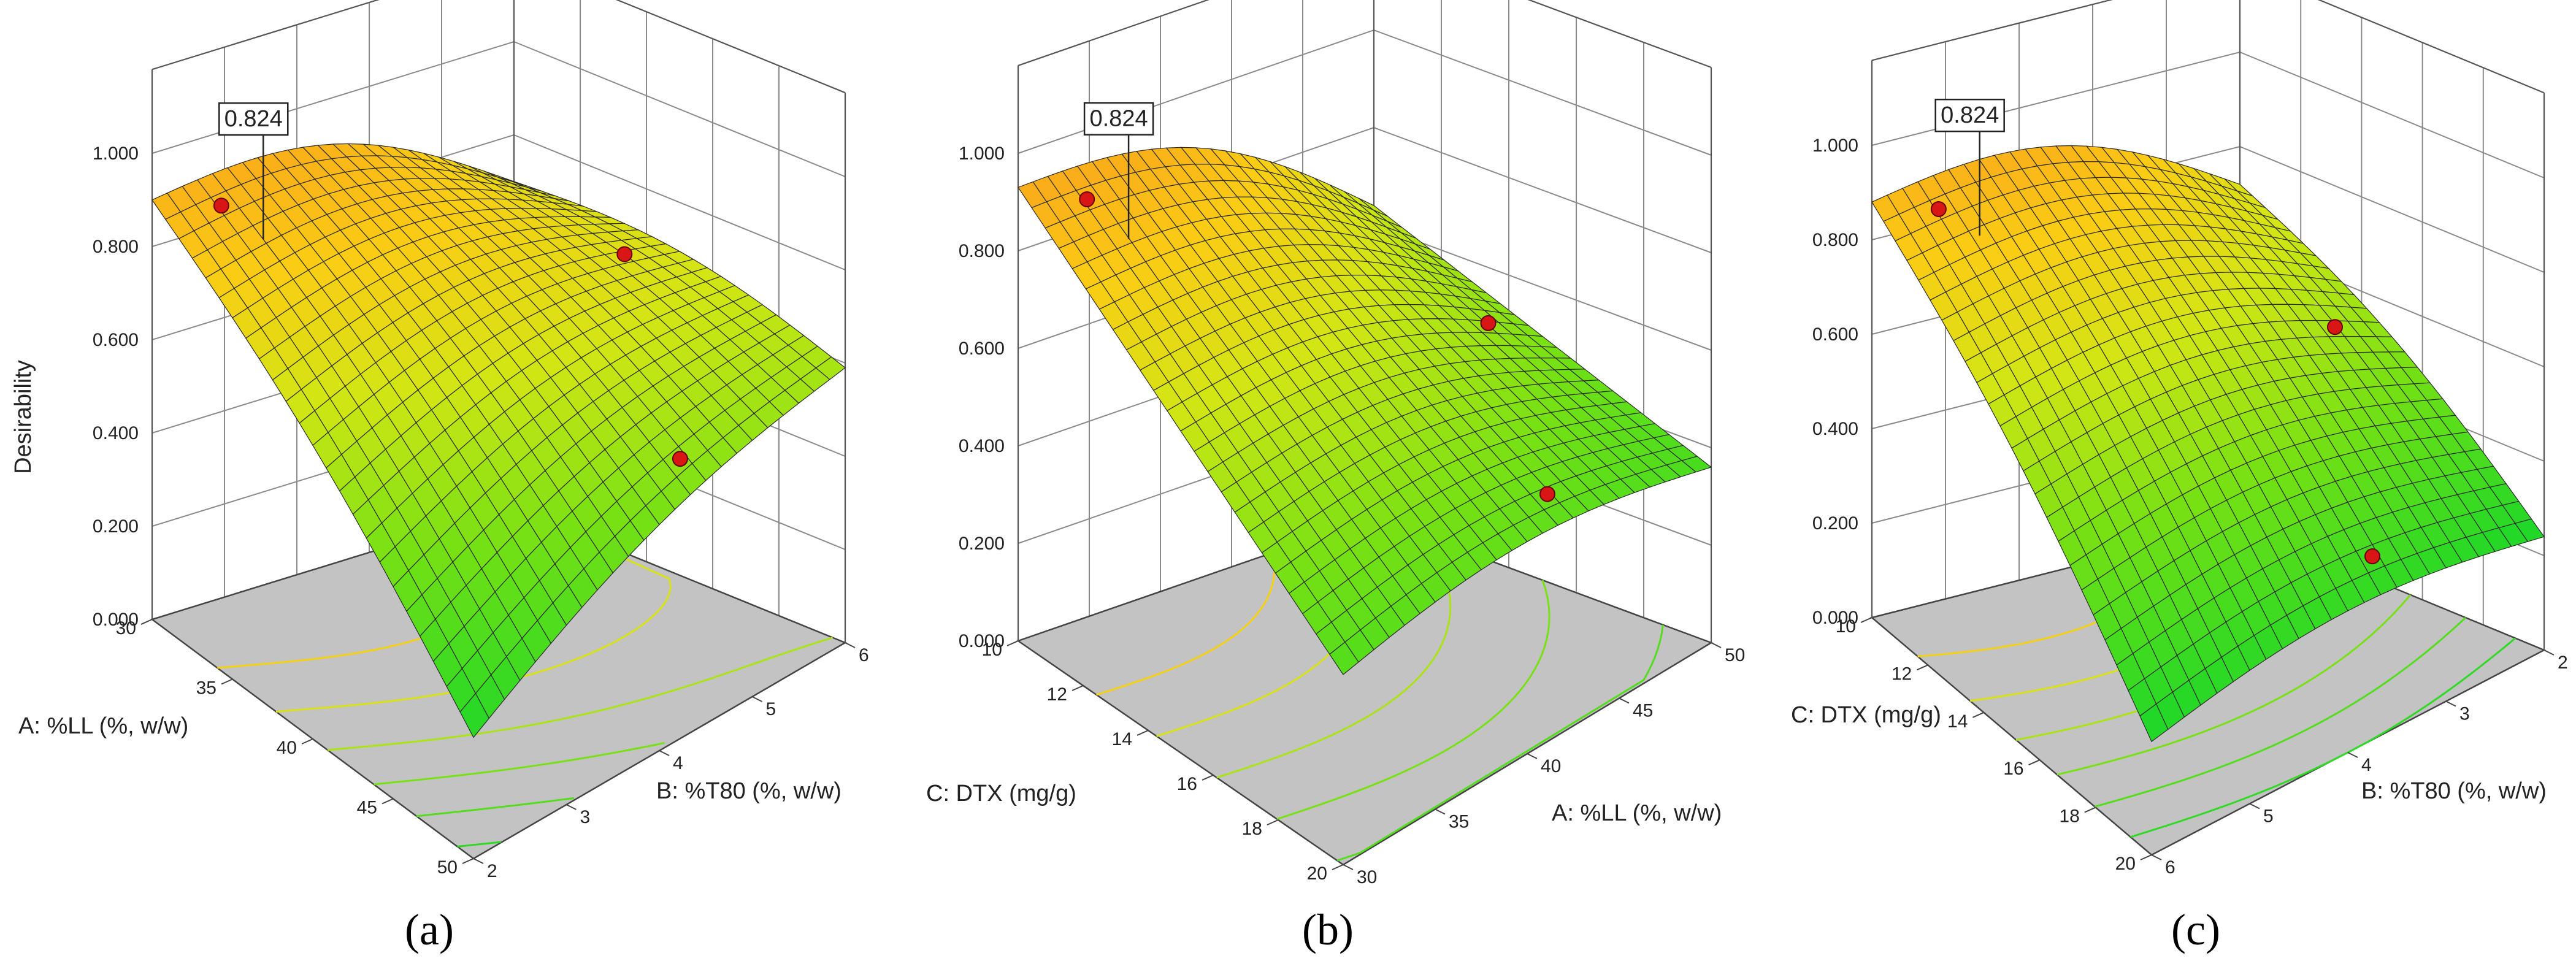 This screenshot has width=2576, height=961. I want to click on surface-cell, so click(1344, 658).